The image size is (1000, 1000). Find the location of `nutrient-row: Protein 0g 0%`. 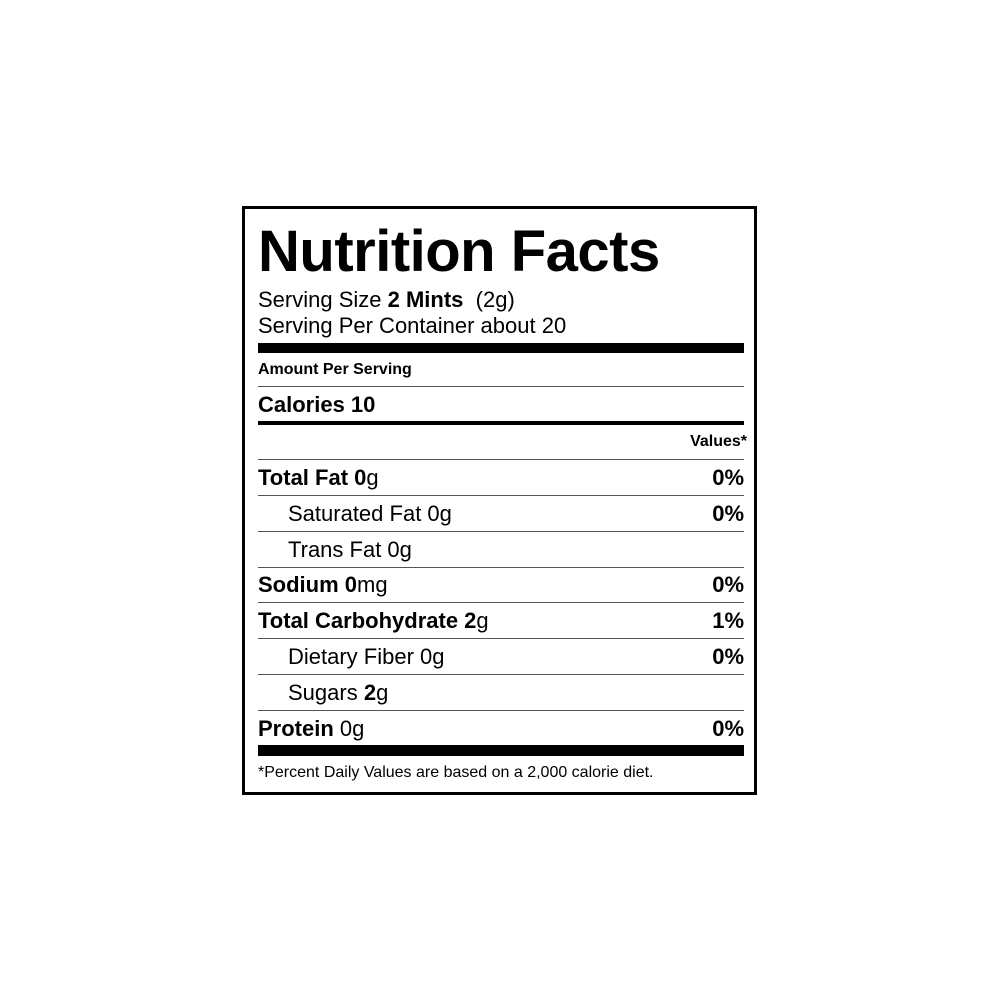

nutrient-row: Protein 0g 0% is located at coordinates (501, 728).